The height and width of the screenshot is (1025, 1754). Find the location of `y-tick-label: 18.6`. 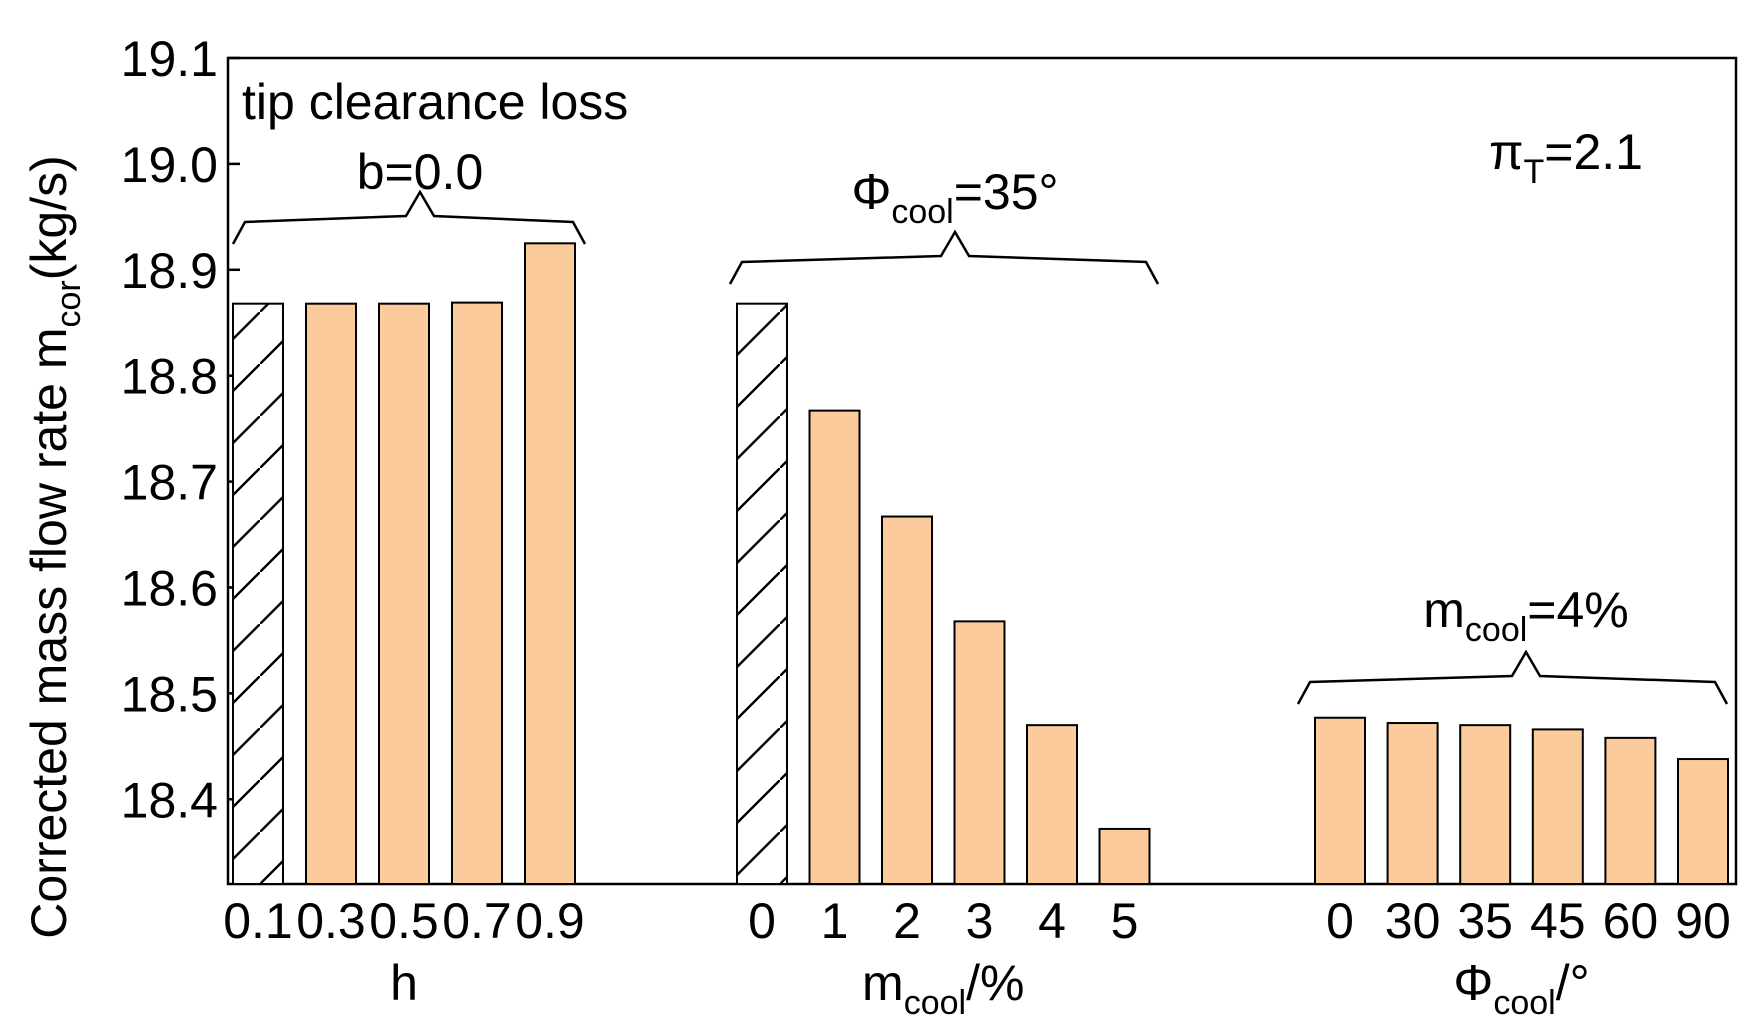

y-tick-label: 18.6 is located at coordinates (169, 588).